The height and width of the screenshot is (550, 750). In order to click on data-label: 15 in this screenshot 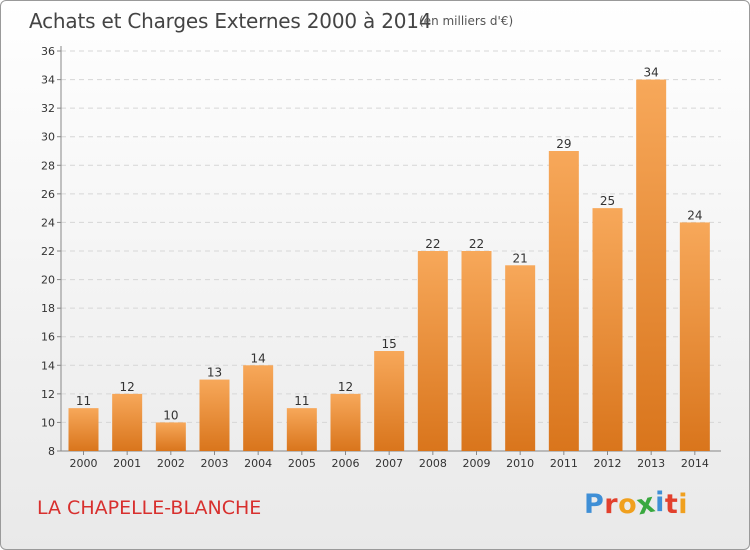, I will do `click(389, 344)`.